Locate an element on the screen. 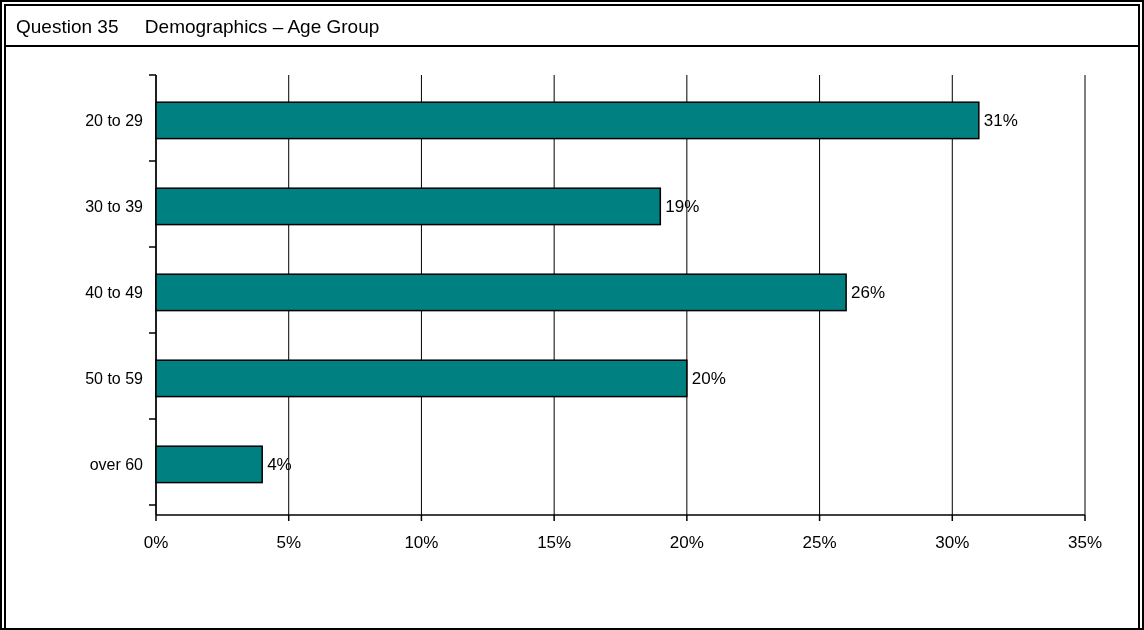 The image size is (1144, 630). y-tick-label: 40 to 49 is located at coordinates (114, 293).